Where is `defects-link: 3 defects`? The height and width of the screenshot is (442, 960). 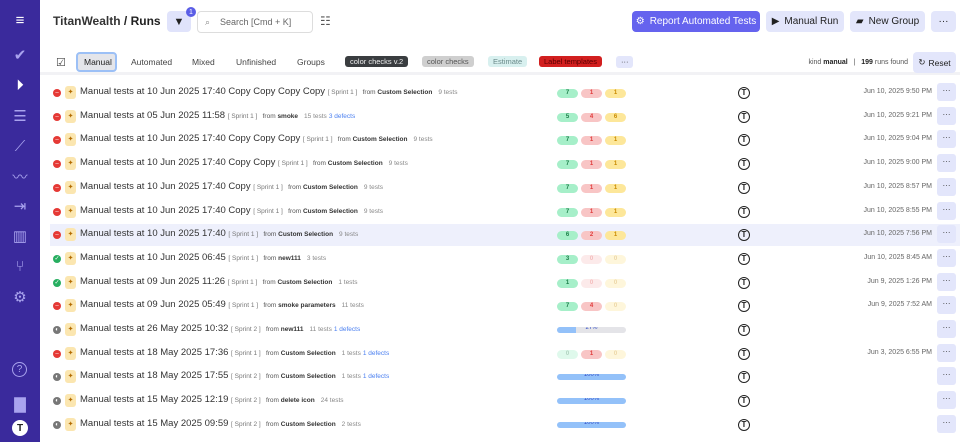
defects-link: 3 defects is located at coordinates (342, 116).